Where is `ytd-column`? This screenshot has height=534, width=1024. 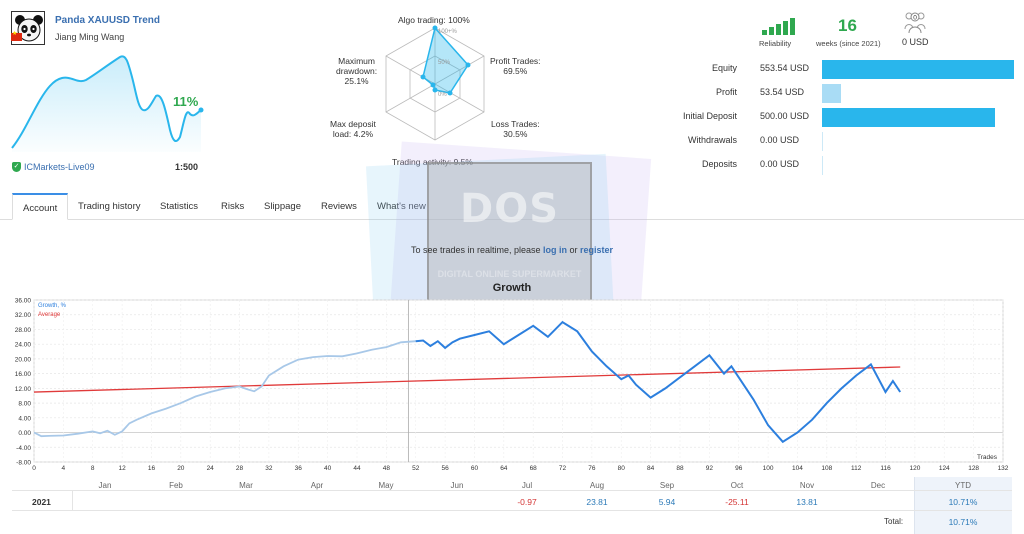
ytd-column is located at coordinates (963, 505).